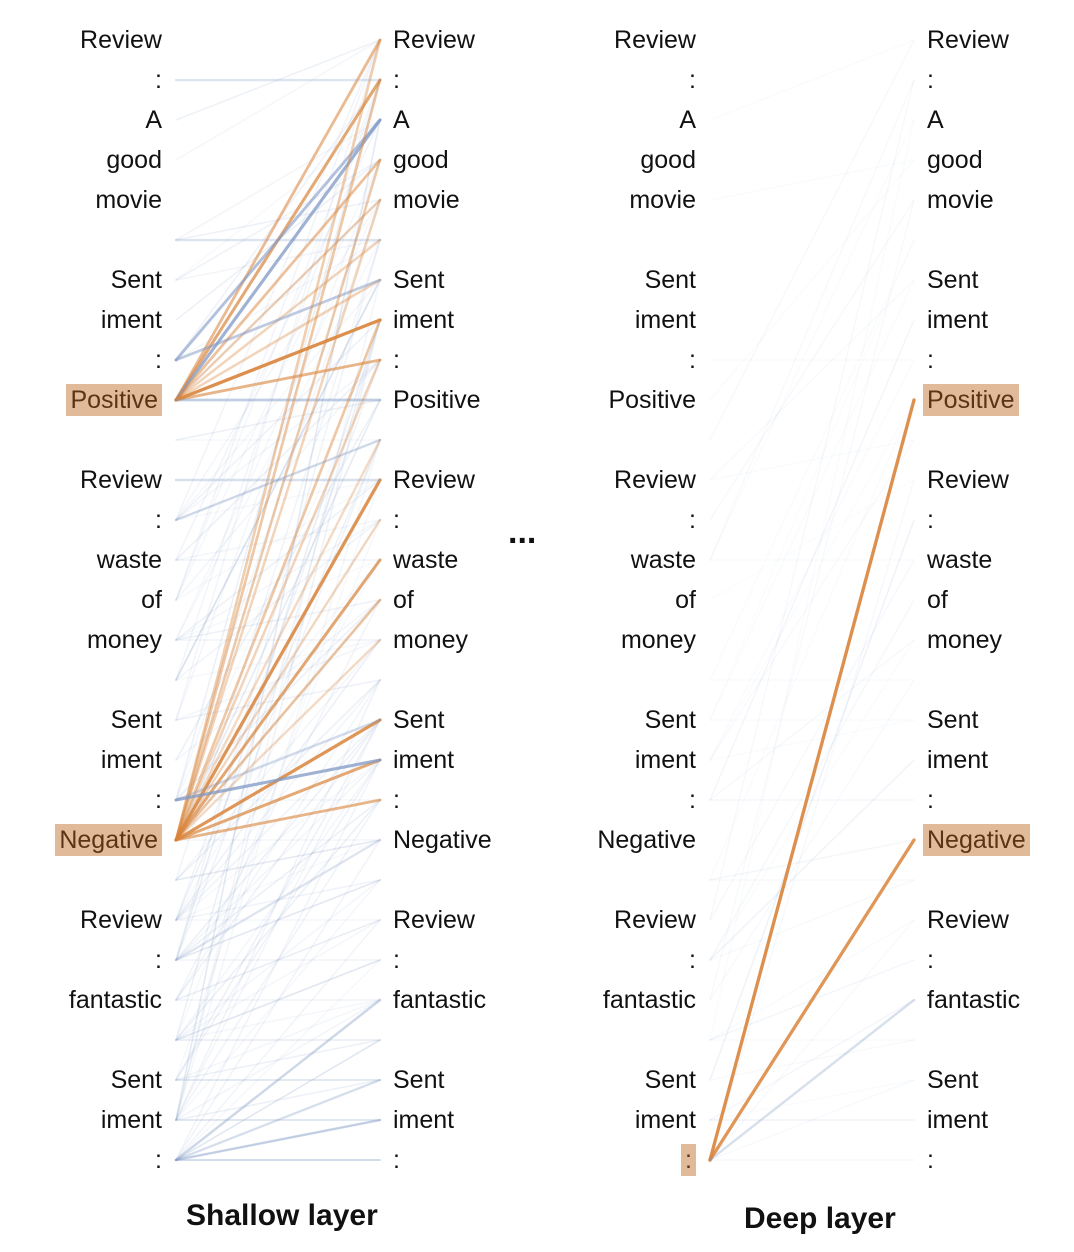 This screenshot has height=1252, width=1074. What do you see at coordinates (687, 120) in the screenshot?
I see `token-left-1-2: A` at bounding box center [687, 120].